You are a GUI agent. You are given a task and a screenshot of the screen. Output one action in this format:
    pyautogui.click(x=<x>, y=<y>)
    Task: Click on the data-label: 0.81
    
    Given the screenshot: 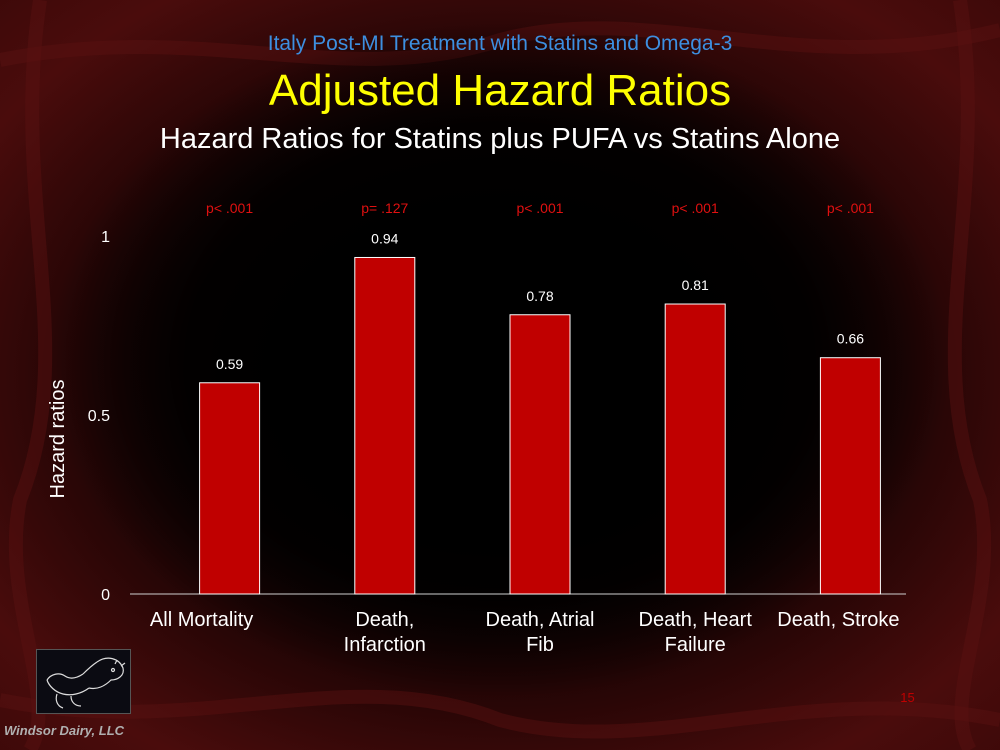 What is the action you would take?
    pyautogui.click(x=695, y=285)
    